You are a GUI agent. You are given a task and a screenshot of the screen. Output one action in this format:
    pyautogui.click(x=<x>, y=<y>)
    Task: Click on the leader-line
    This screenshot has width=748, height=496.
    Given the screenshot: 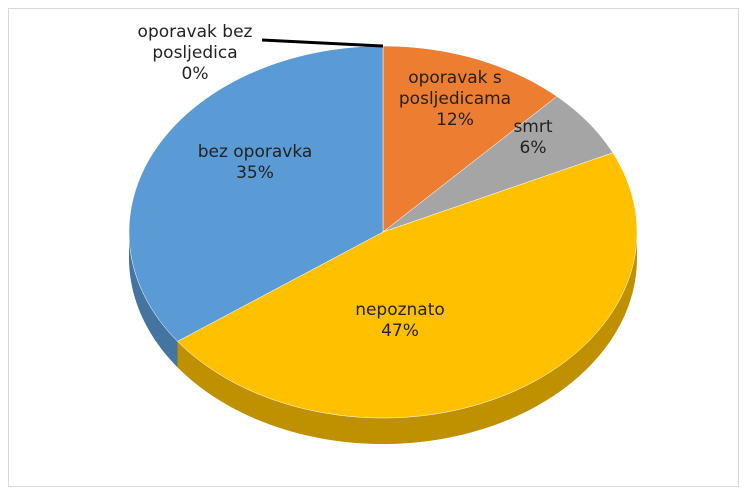 What is the action you would take?
    pyautogui.click(x=322, y=43)
    